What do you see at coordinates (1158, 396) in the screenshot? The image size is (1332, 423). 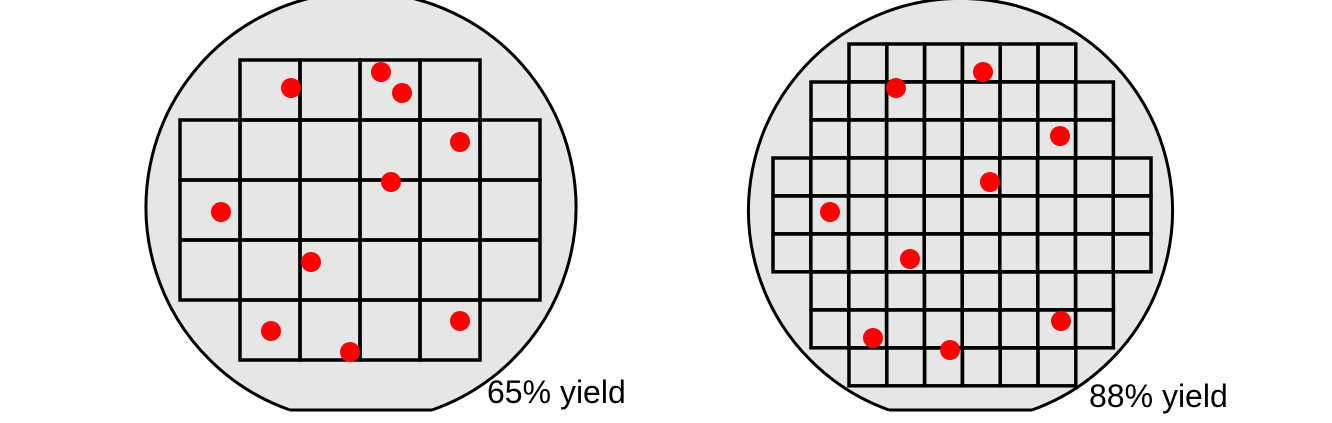 I see `yield-label: 88% yield` at bounding box center [1158, 396].